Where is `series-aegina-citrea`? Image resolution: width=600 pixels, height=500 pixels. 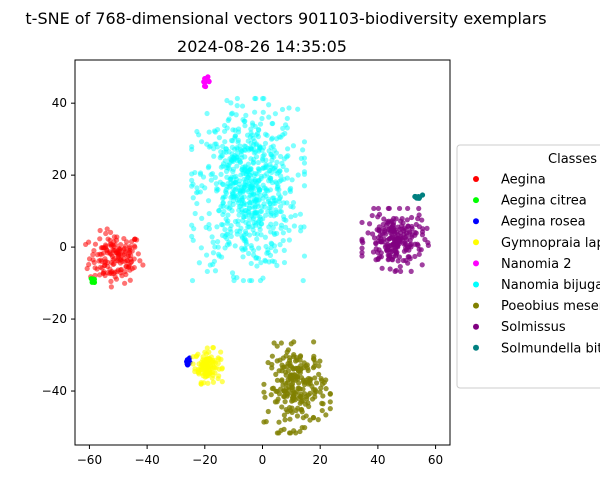 series-aegina-citrea is located at coordinates (93, 280).